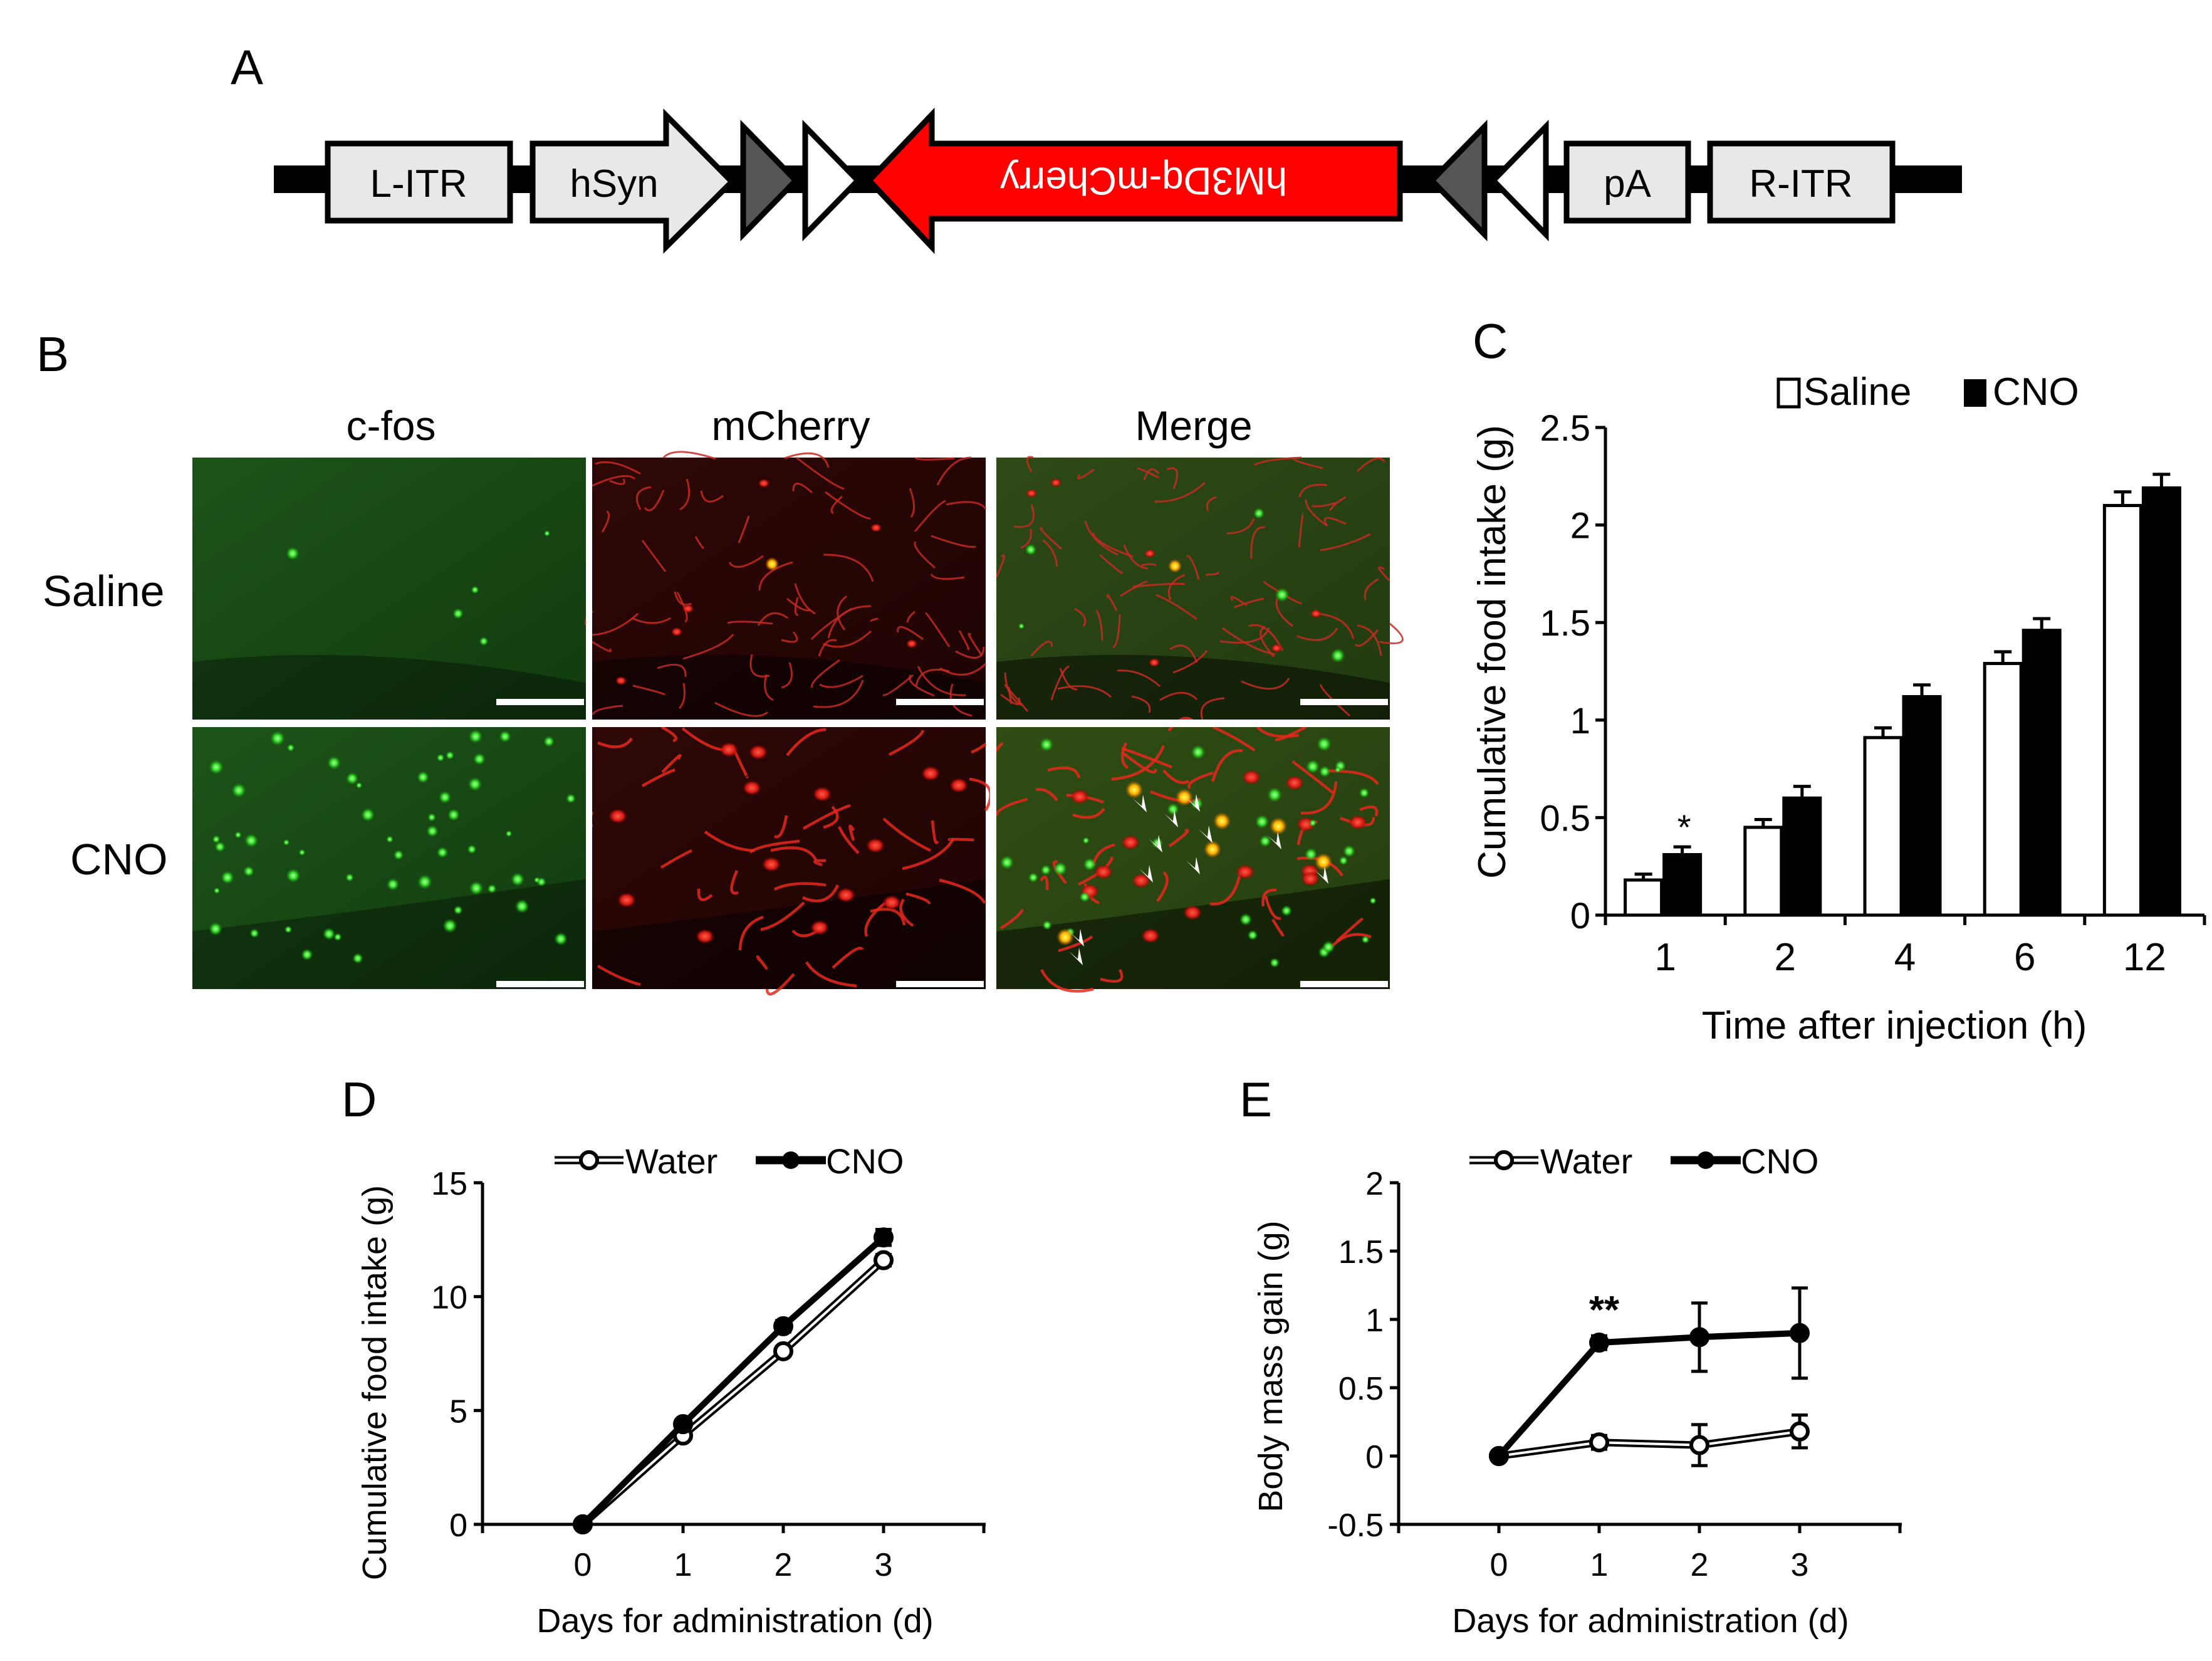 This screenshot has height=1661, width=2212. I want to click on tissue-edge-shadow, so click(389, 687).